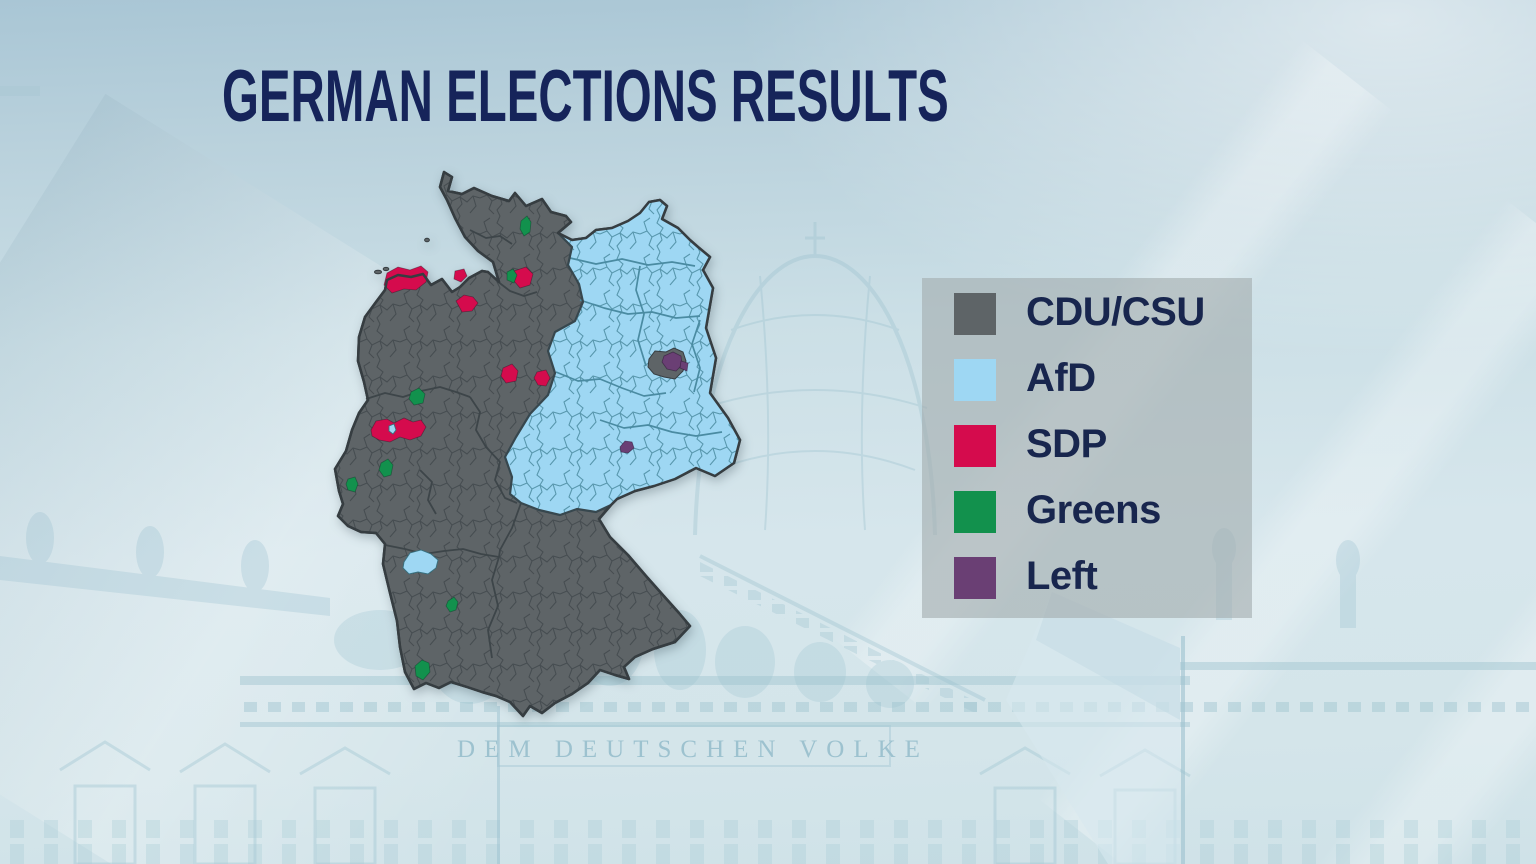 This screenshot has width=1536, height=864. I want to click on inscription-panel: DEM DEUTSCHEN VOLKE, so click(693, 746).